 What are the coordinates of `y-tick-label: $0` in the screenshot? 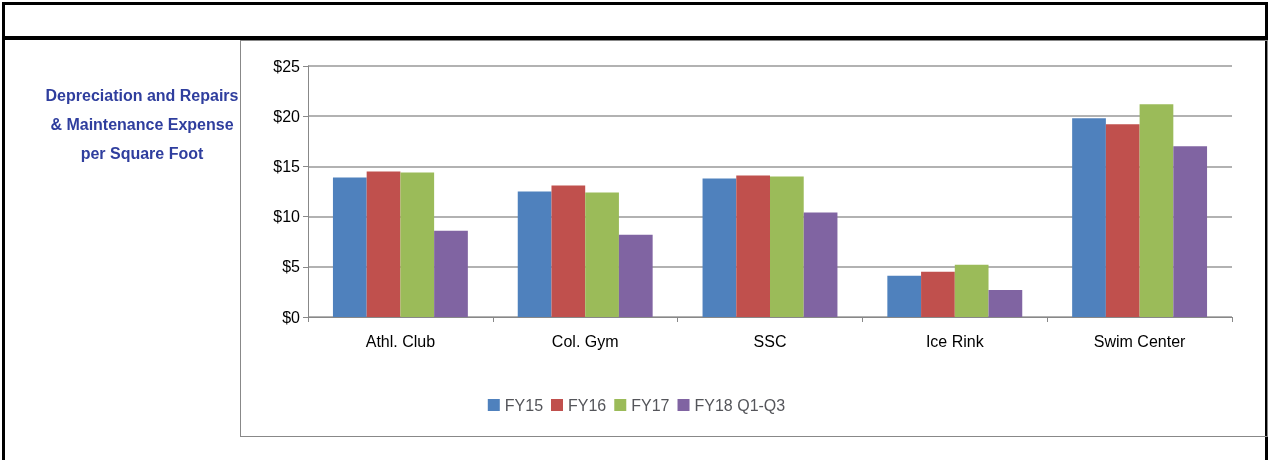 It's located at (291, 317).